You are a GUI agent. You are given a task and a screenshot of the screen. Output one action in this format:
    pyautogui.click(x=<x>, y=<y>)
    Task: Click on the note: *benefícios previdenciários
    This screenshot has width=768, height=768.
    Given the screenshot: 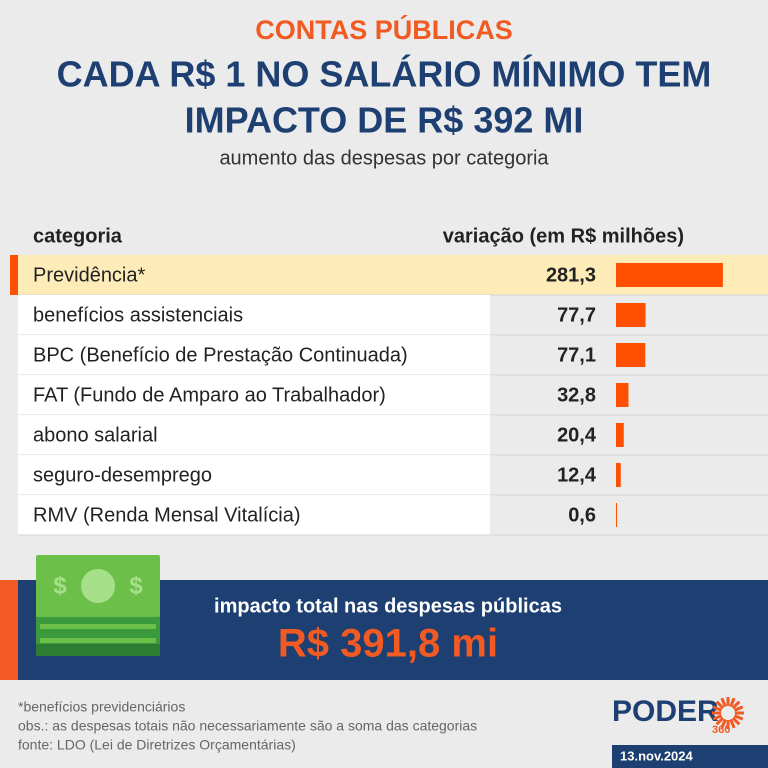 What is the action you would take?
    pyautogui.click(x=101, y=707)
    